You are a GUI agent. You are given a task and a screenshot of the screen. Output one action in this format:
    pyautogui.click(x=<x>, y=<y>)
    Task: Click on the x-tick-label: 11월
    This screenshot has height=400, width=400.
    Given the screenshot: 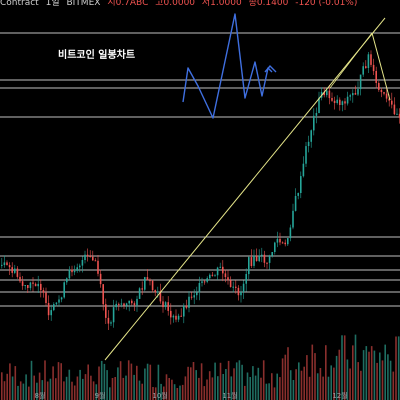 What is the action you would take?
    pyautogui.click(x=229, y=395)
    